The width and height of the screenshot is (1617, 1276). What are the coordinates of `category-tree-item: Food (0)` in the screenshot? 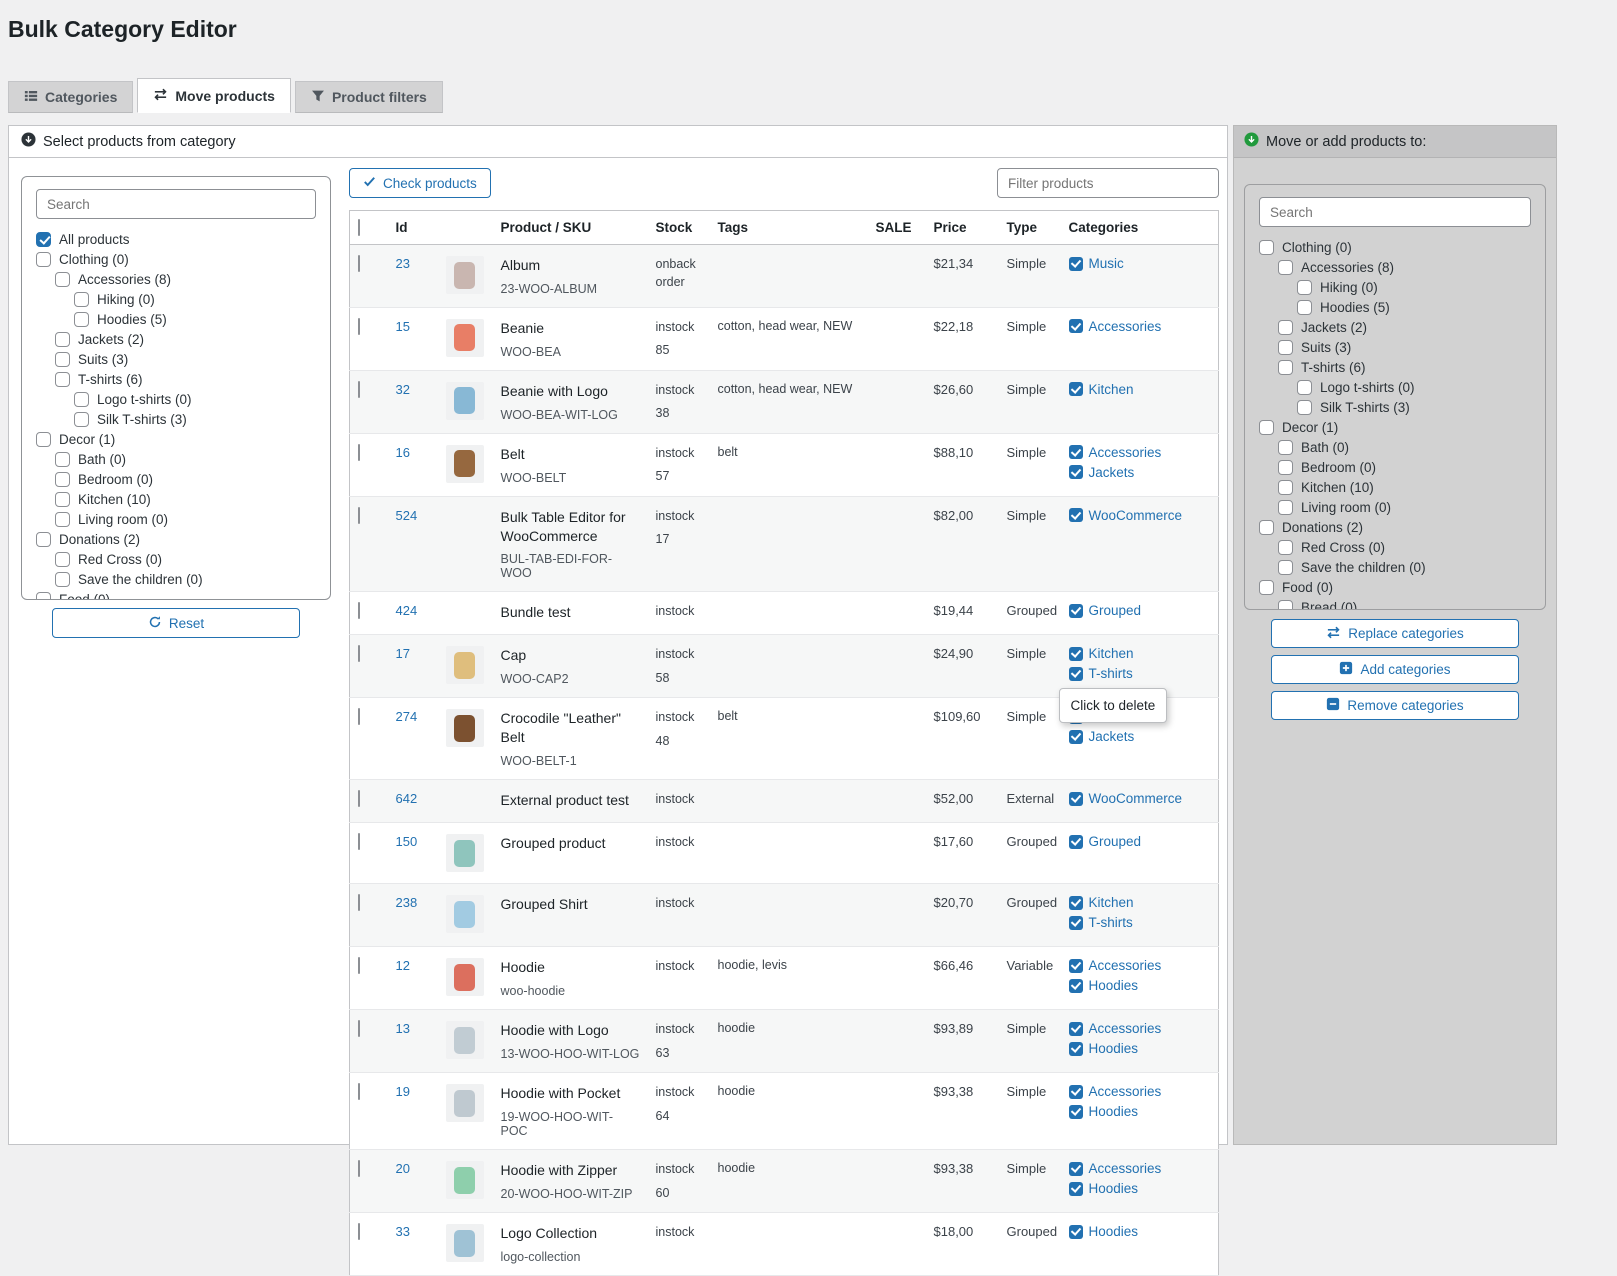 It's located at (1395, 587).